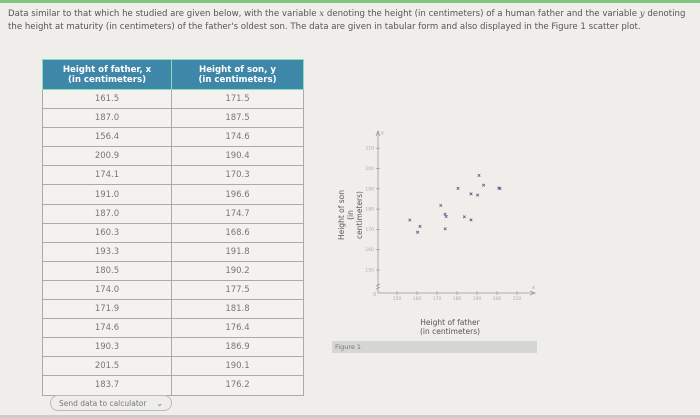  What do you see at coordinates (642, 14) in the screenshot?
I see `var-y: y` at bounding box center [642, 14].